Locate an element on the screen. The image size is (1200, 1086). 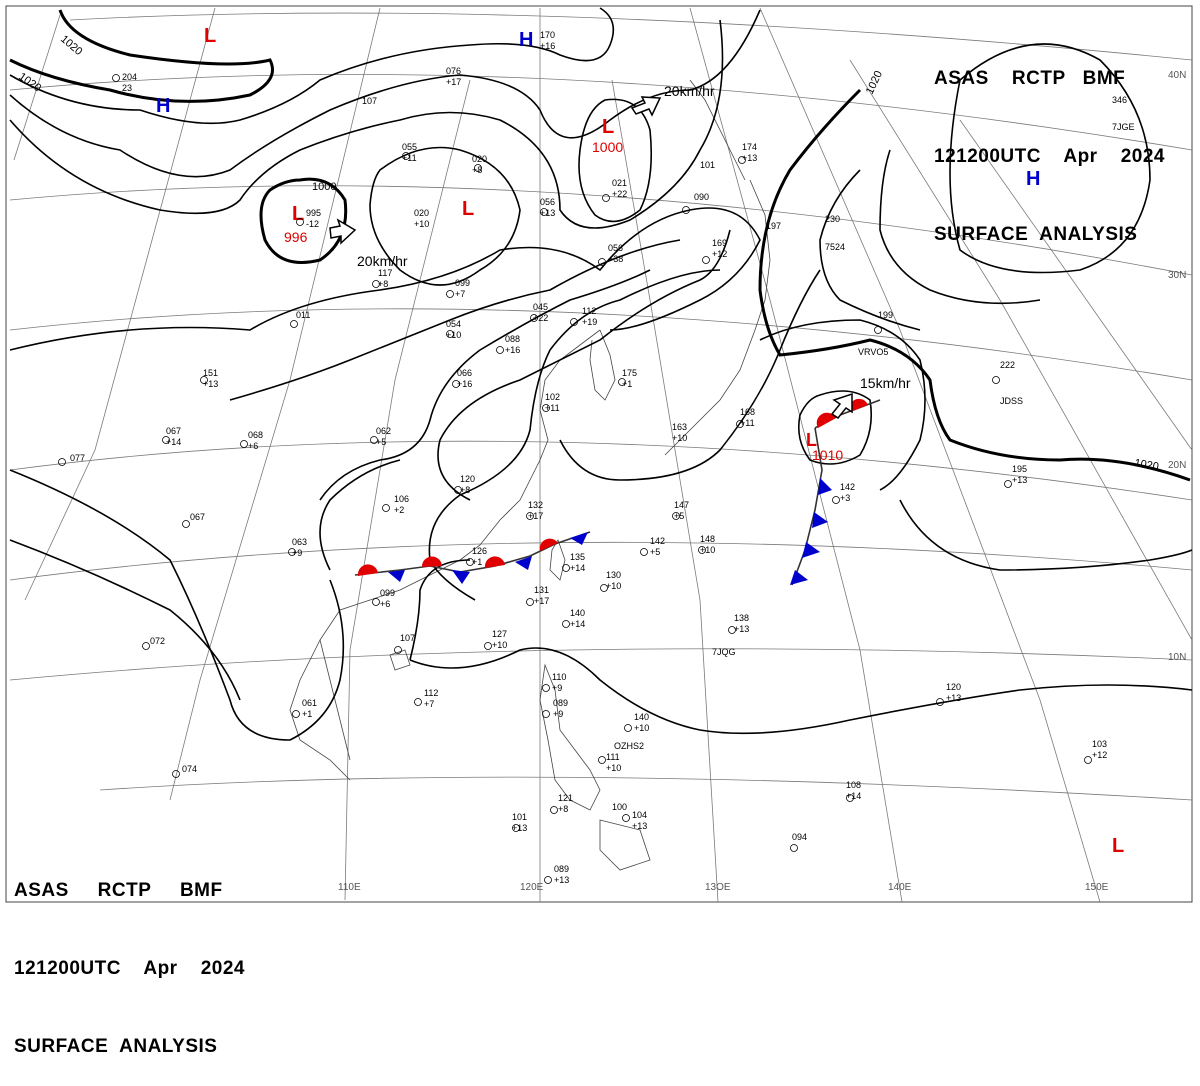
low-pressure-value: 1010 is located at coordinates (827, 455).